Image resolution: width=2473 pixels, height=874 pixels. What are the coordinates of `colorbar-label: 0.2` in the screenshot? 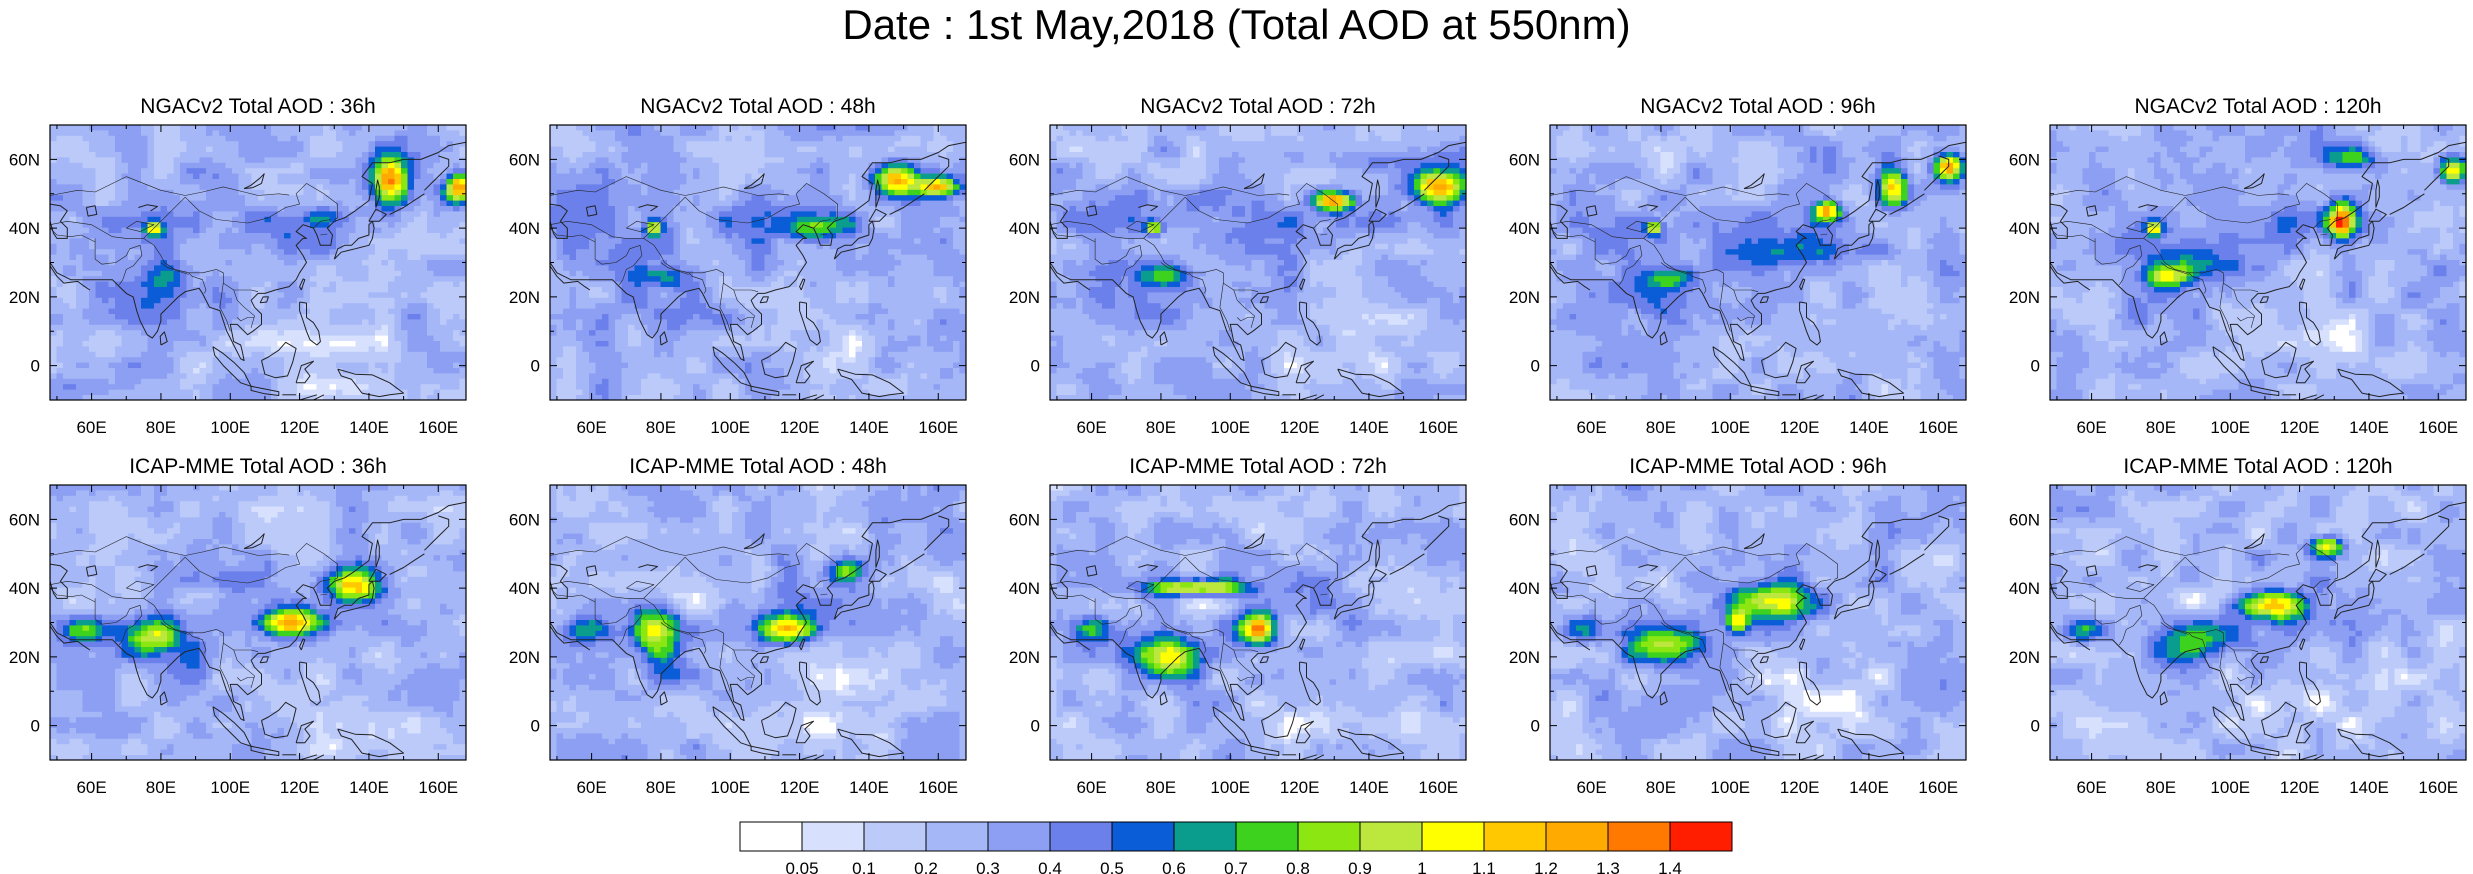 It's located at (926, 866).